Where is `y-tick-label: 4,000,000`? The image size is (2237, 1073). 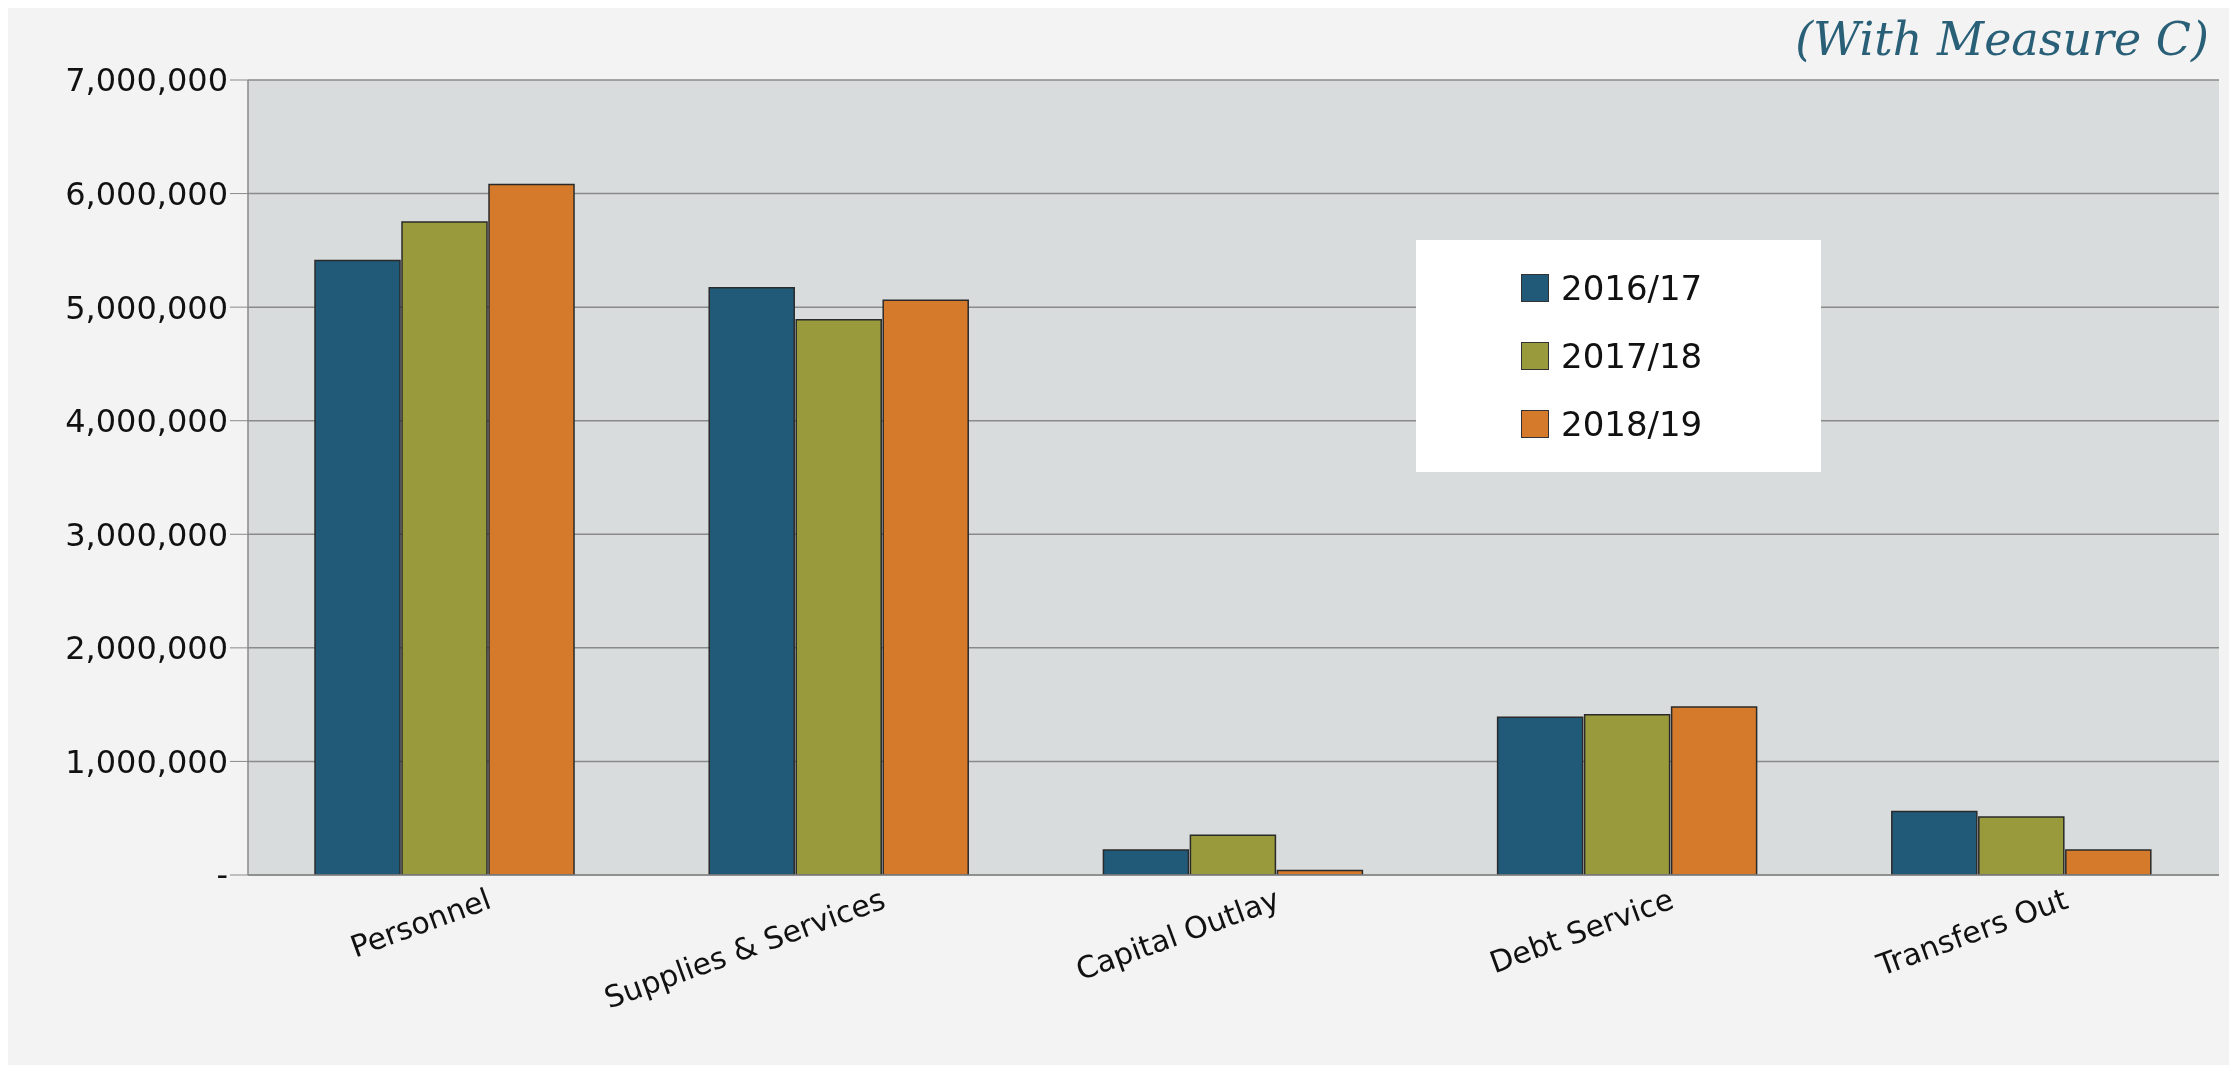 y-tick-label: 4,000,000 is located at coordinates (146, 421).